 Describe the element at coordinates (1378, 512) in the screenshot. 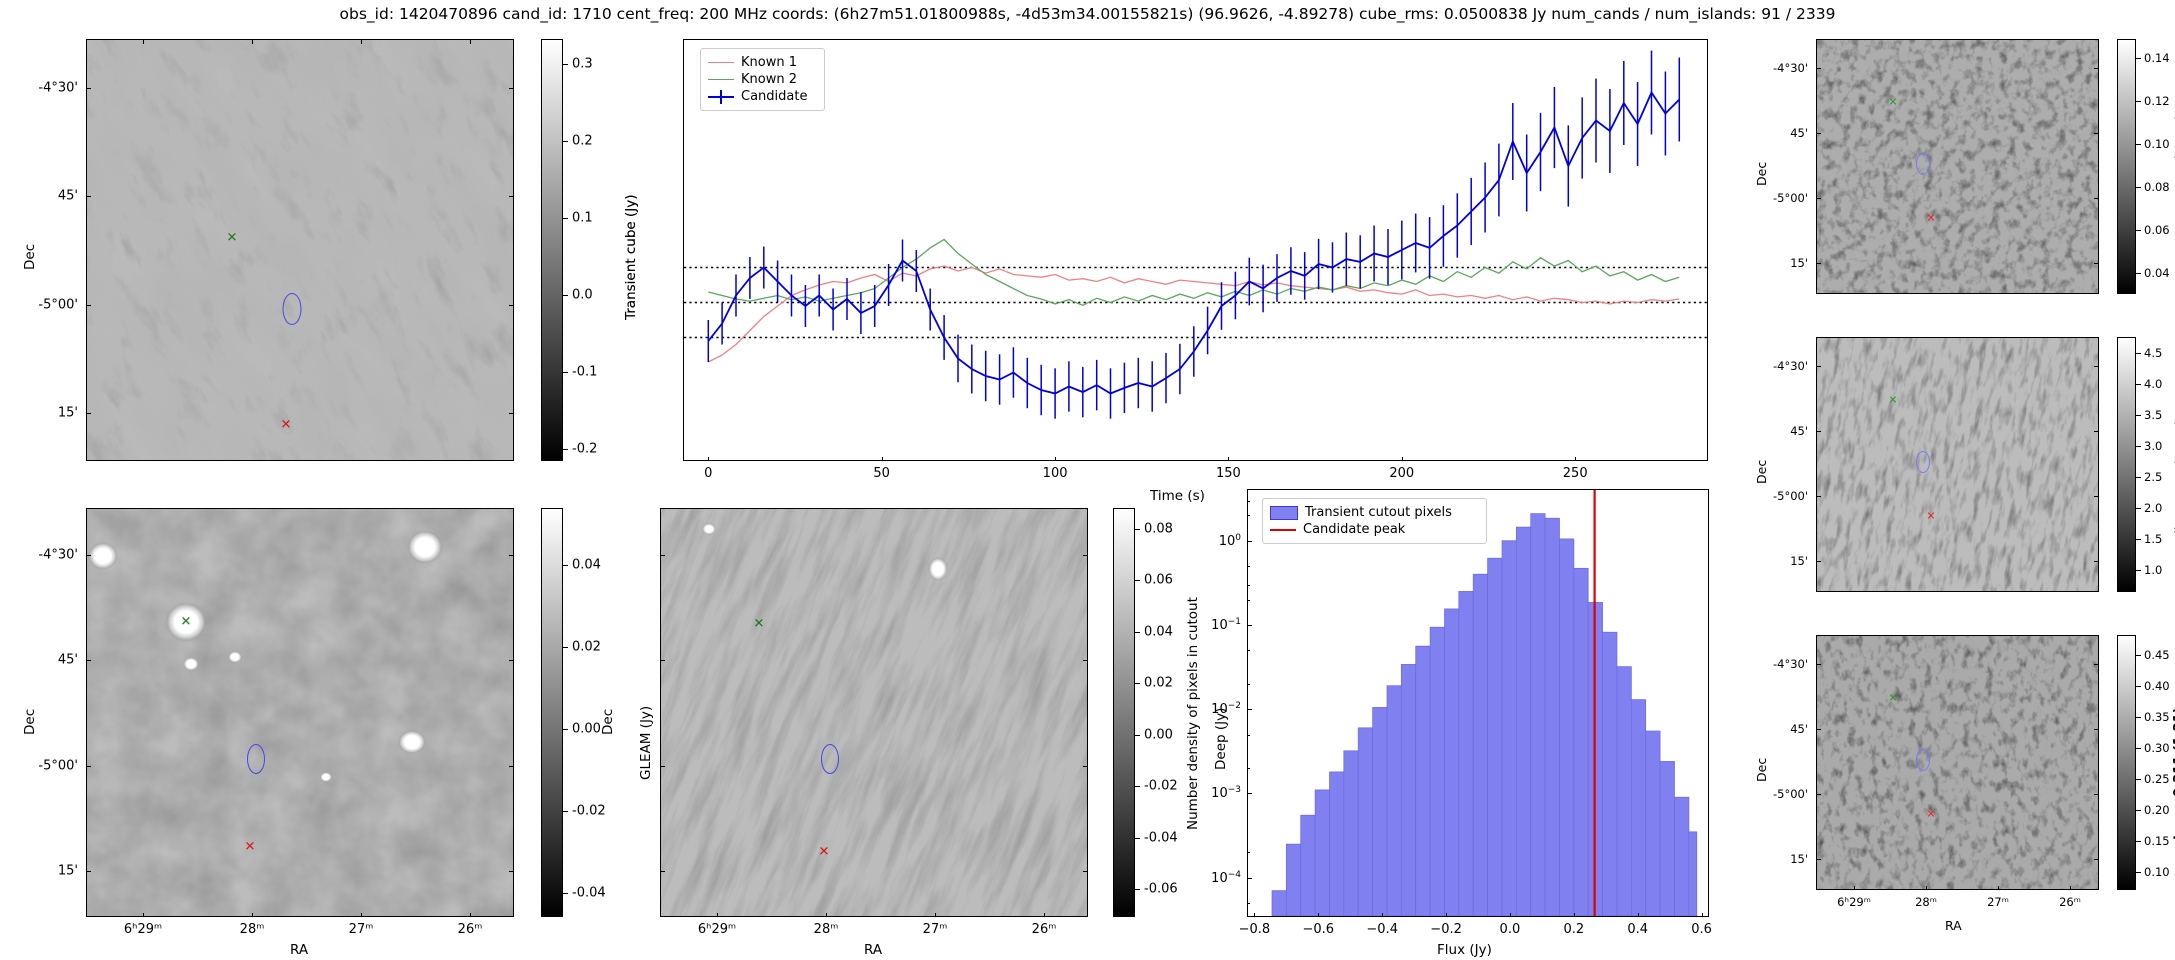

I see `legend-label-cutout-pixels: Transient cutout pixels` at that location.